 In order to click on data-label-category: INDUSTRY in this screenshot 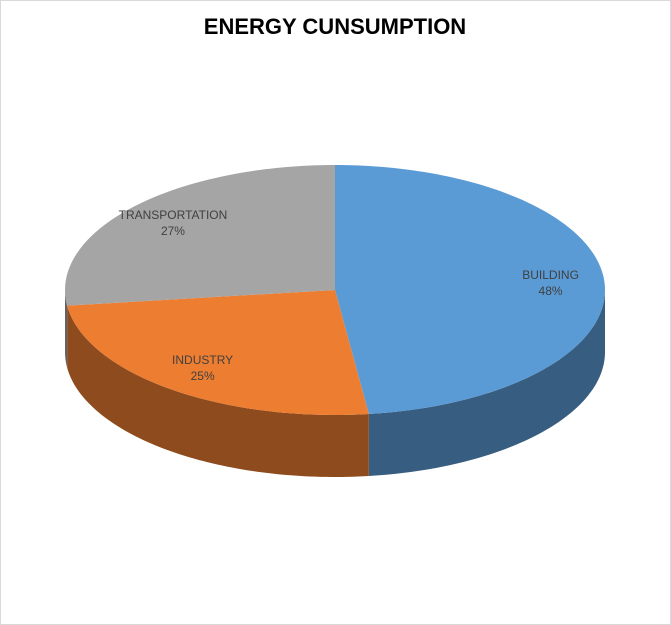, I will do `click(202, 360)`.